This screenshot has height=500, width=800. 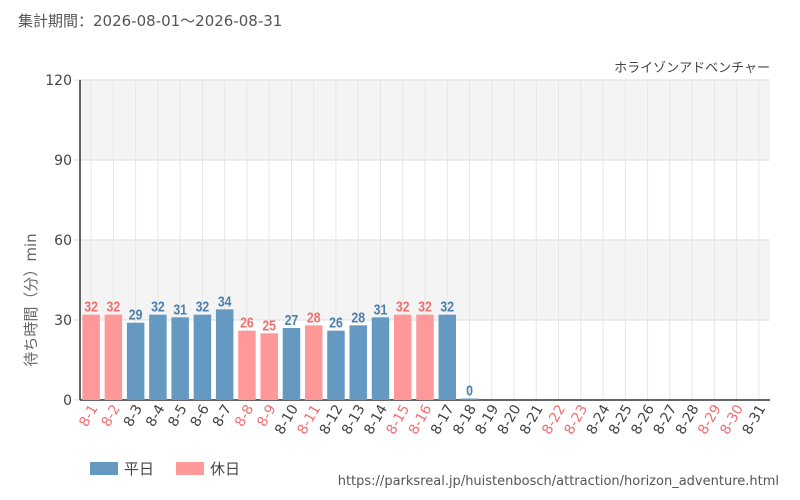 What do you see at coordinates (111, 416) in the screenshot?
I see `x-tick-label-8-2: 8-2` at bounding box center [111, 416].